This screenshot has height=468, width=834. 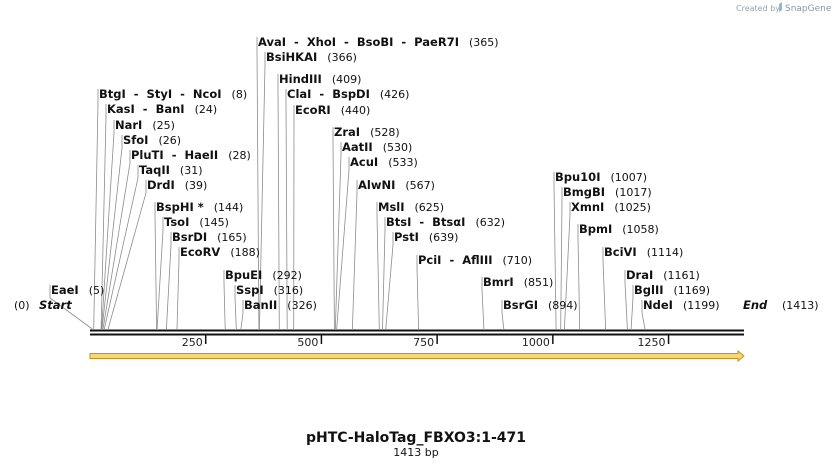 I want to click on site-label: SfoI, so click(x=135, y=140).